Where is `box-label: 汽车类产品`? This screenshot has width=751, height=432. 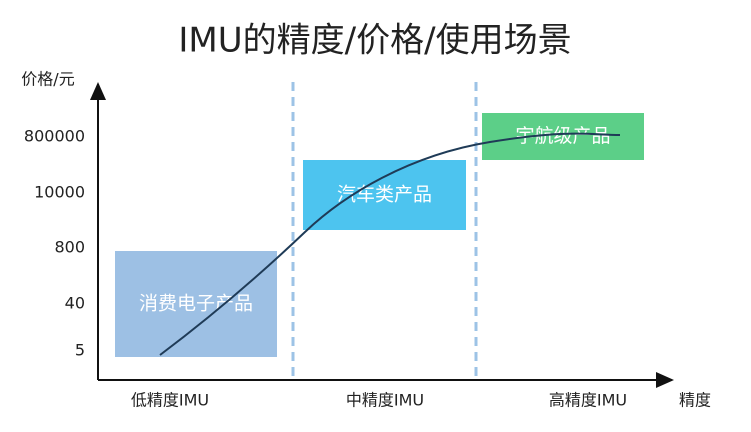
box-label: 汽车类产品 is located at coordinates (384, 195).